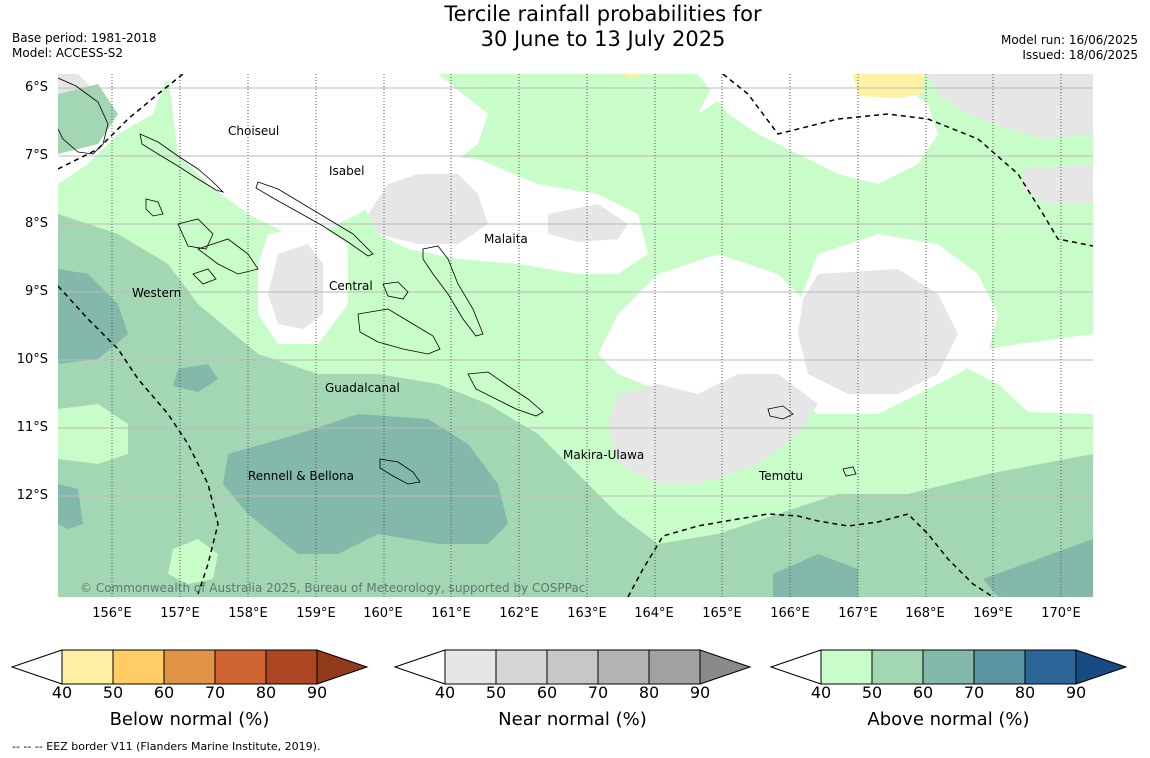  Describe the element at coordinates (598, 692) in the screenshot. I see `near-normal-tick-70: 70` at that location.